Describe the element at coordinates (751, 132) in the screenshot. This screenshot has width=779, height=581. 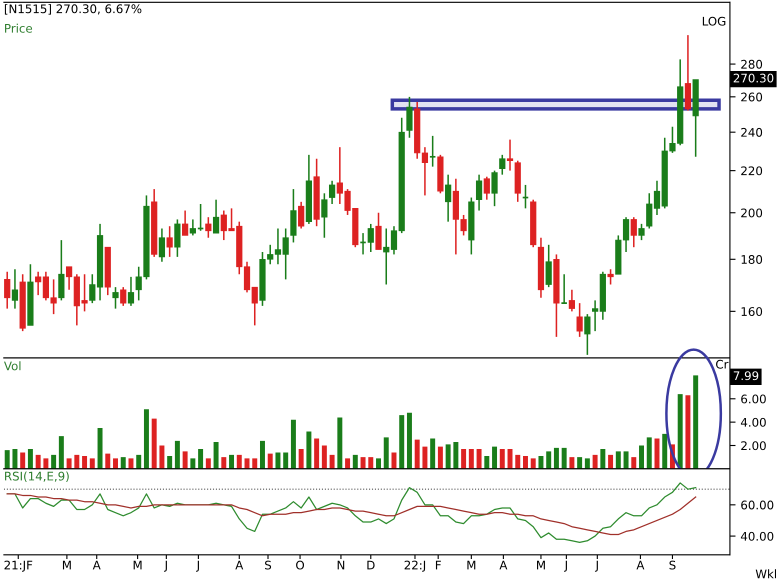
I see `y-tick-label: 240` at that location.